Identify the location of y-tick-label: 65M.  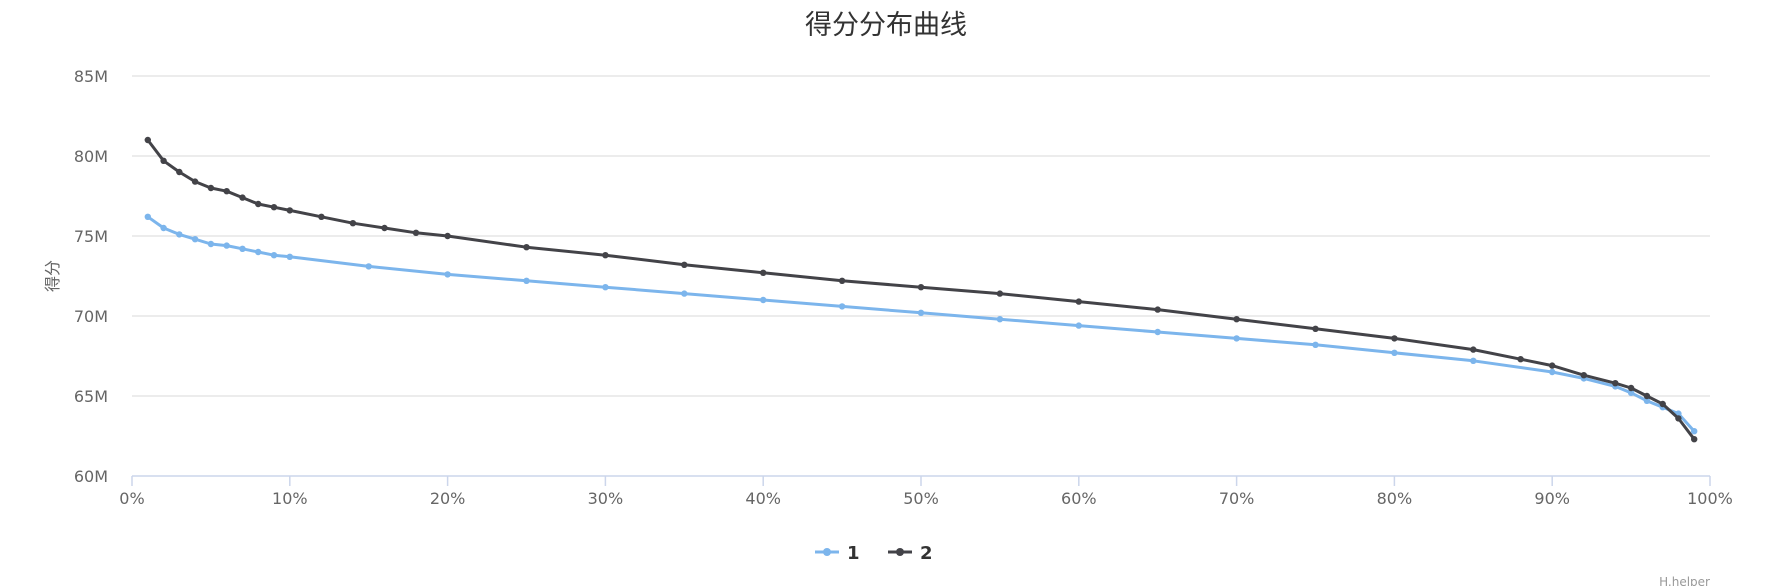
(91, 396).